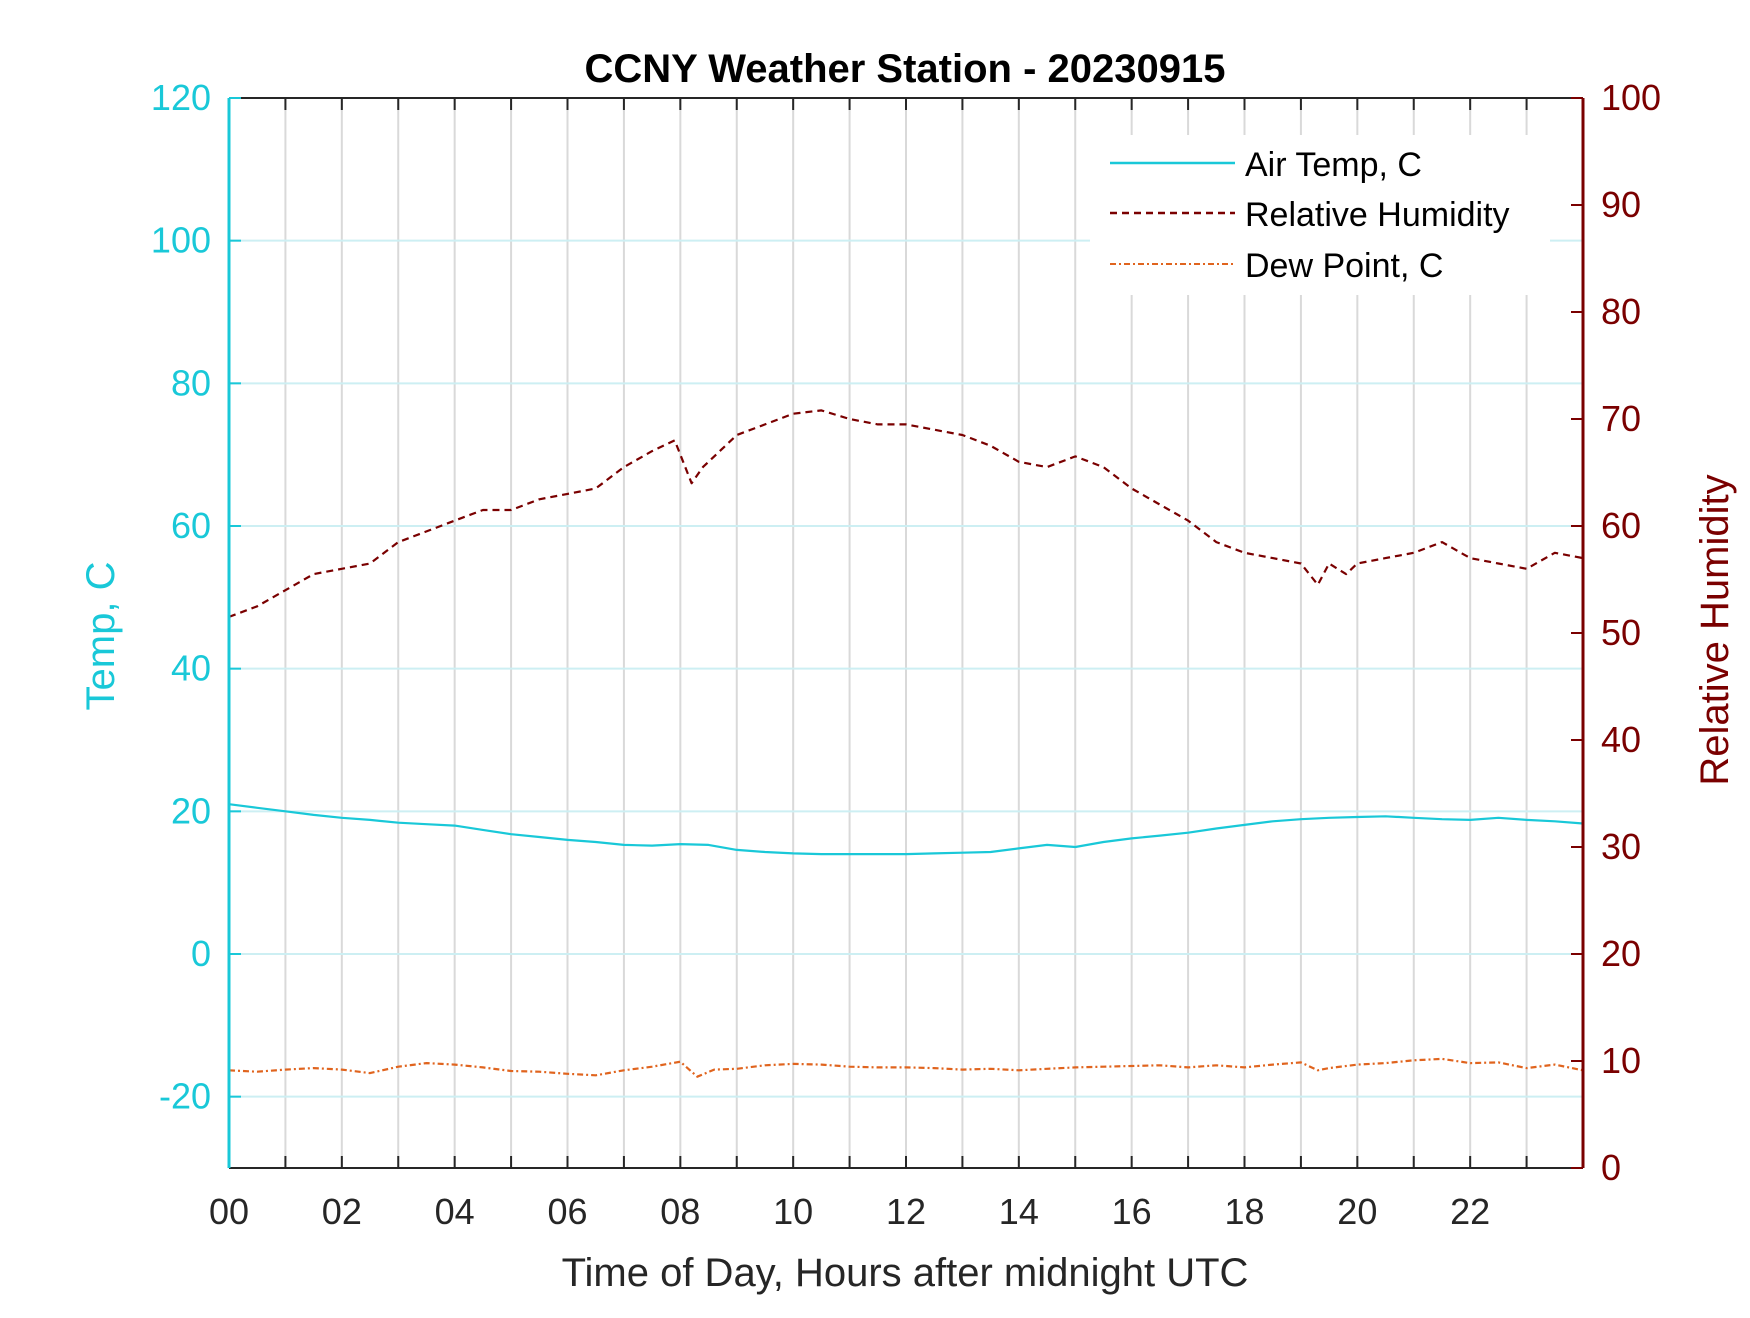 This screenshot has width=1750, height=1318. What do you see at coordinates (1470, 1211) in the screenshot?
I see `x-tick-label: 22` at bounding box center [1470, 1211].